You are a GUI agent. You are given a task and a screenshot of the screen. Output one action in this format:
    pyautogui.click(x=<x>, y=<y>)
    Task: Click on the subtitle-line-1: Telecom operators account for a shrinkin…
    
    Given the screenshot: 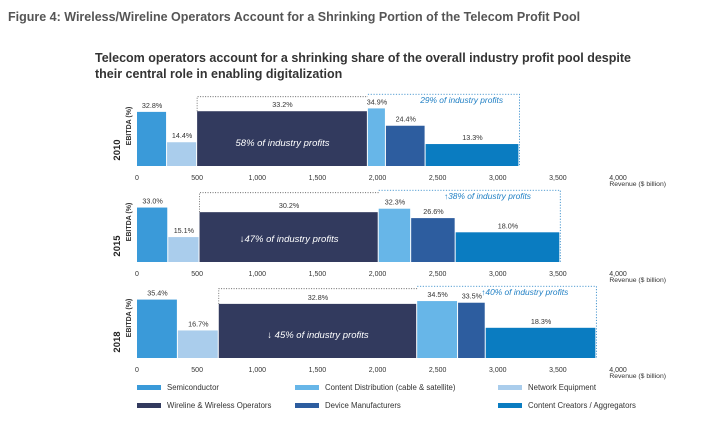 What is the action you would take?
    pyautogui.click(x=363, y=58)
    